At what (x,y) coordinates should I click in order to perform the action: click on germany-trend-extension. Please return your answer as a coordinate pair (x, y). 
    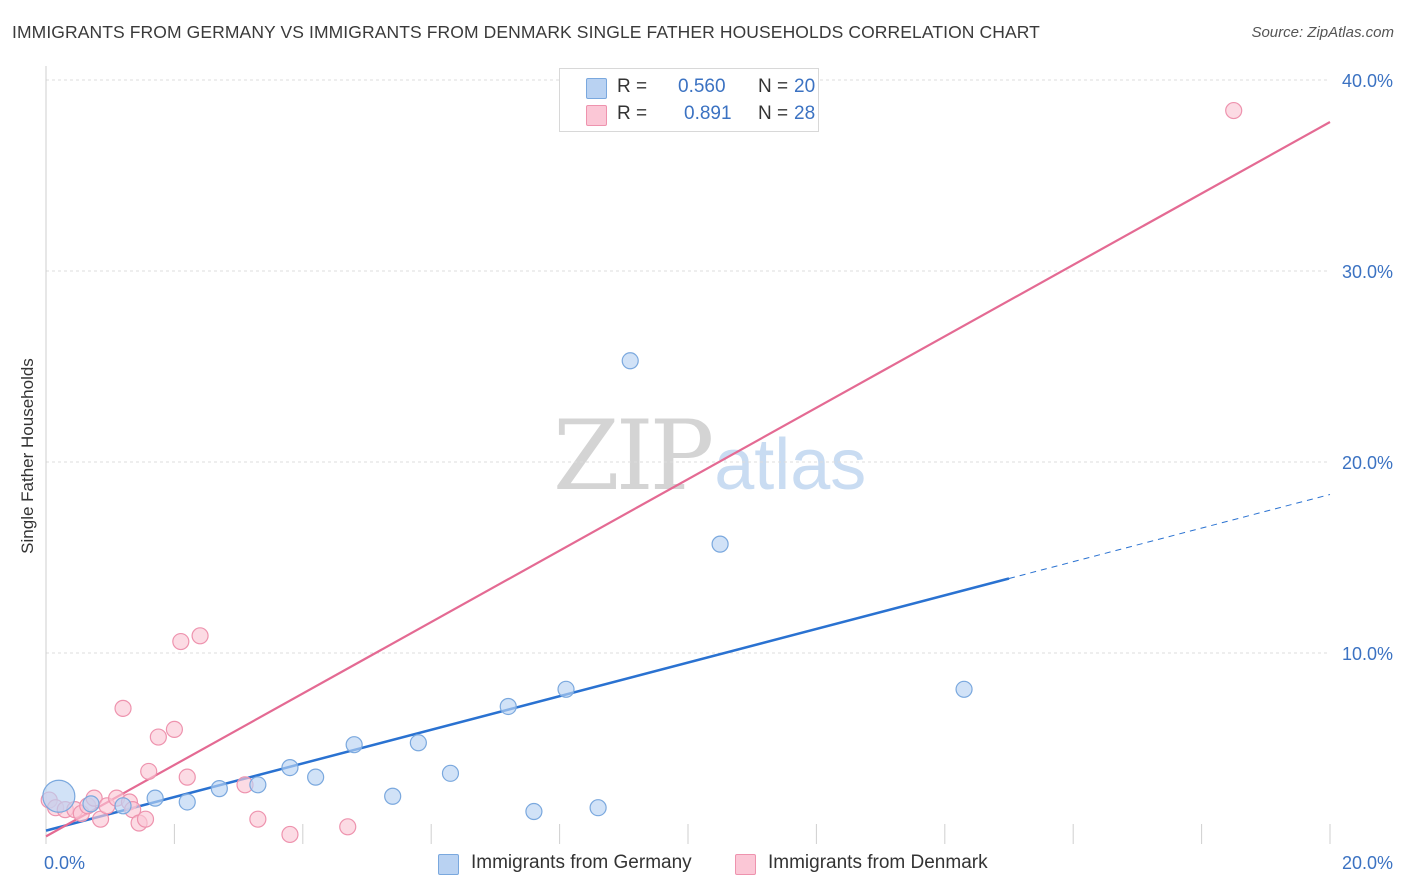
    Looking at the image, I should click on (1169, 536).